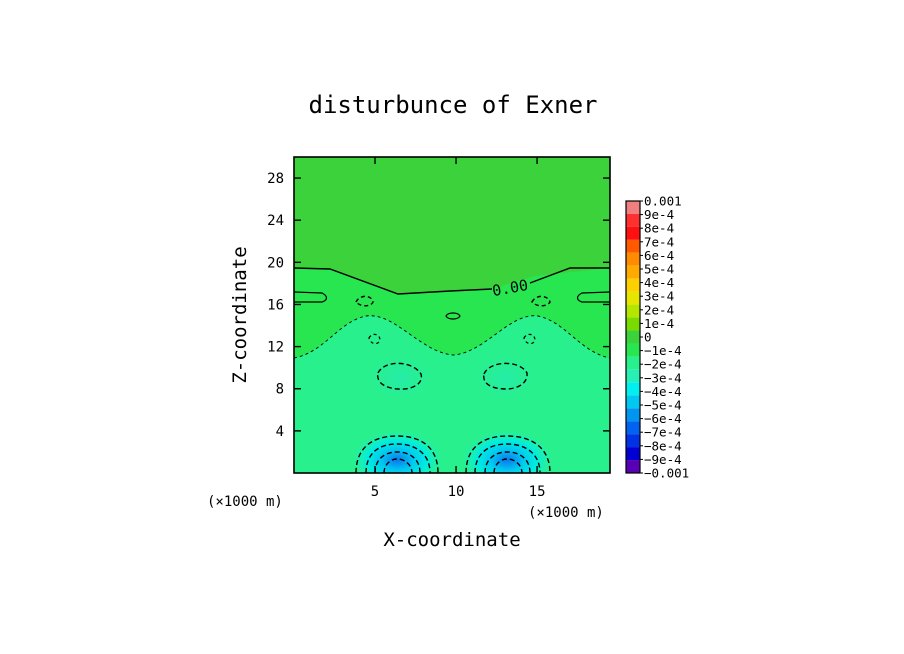 Image resolution: width=904 pixels, height=654 pixels. I want to click on colorbar-label: −8e-4, so click(663, 445).